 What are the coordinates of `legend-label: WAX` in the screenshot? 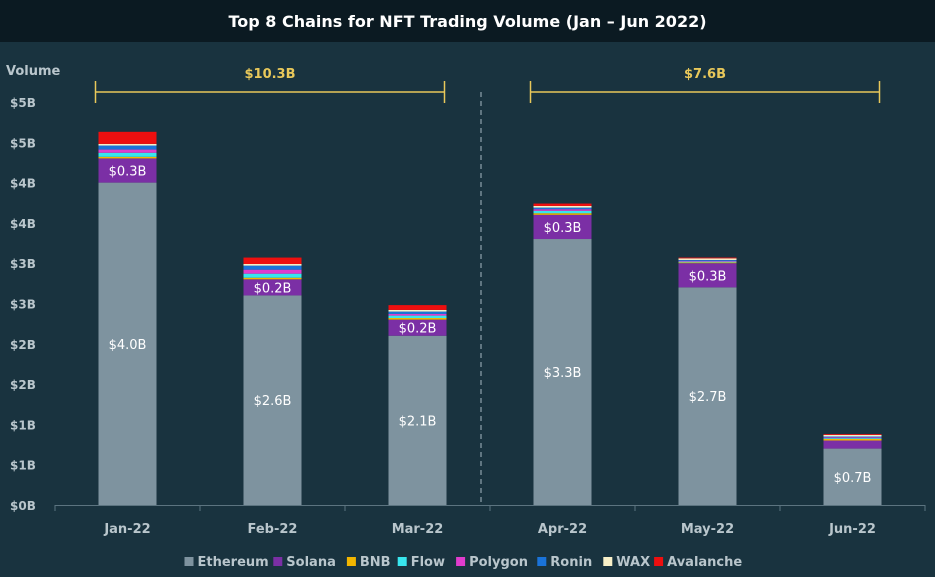 It's located at (633, 562).